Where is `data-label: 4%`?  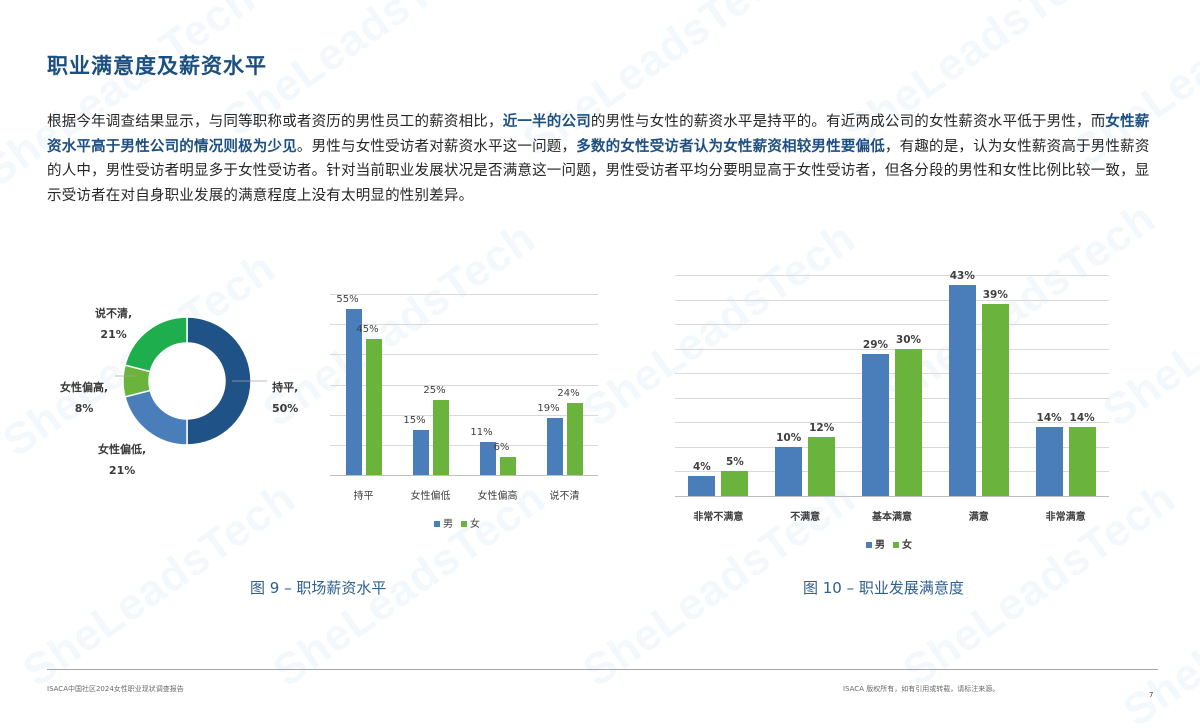
data-label: 4% is located at coordinates (701, 467).